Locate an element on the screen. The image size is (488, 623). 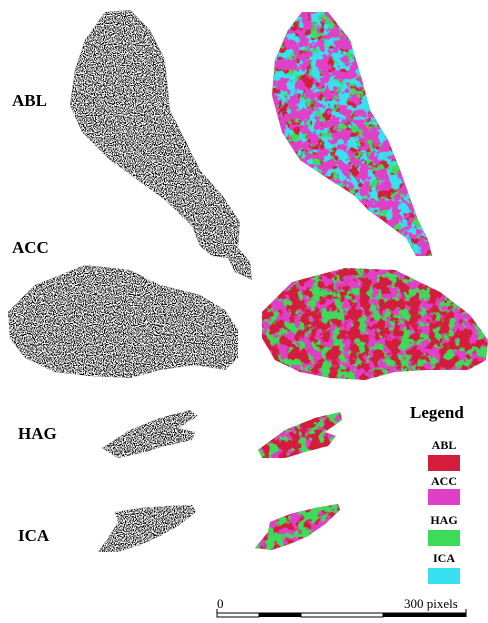
hag-texture-map is located at coordinates (150, 434).